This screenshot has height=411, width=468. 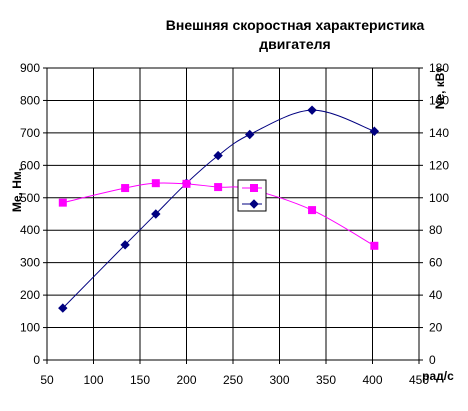 I want to click on y-left-tick-label: 200, so click(x=30, y=295).